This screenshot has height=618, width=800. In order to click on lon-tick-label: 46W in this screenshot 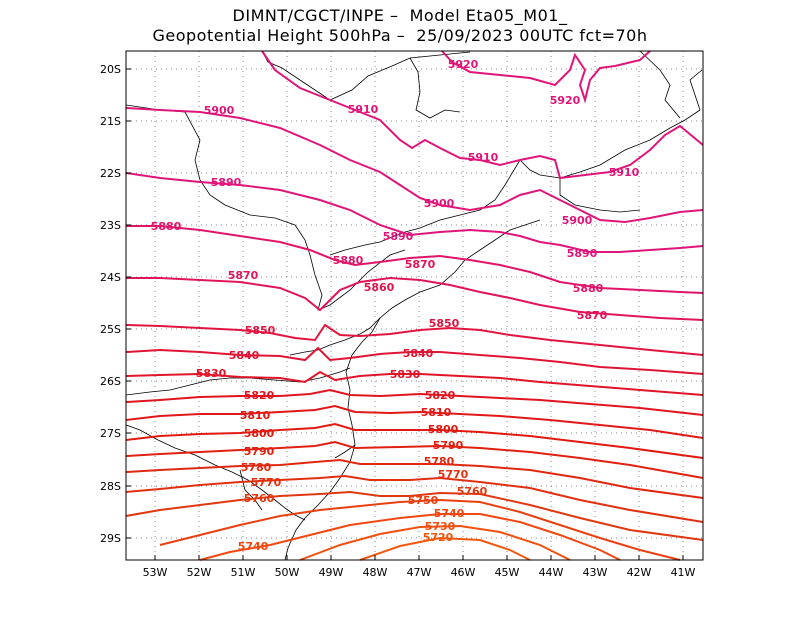, I will do `click(463, 572)`.